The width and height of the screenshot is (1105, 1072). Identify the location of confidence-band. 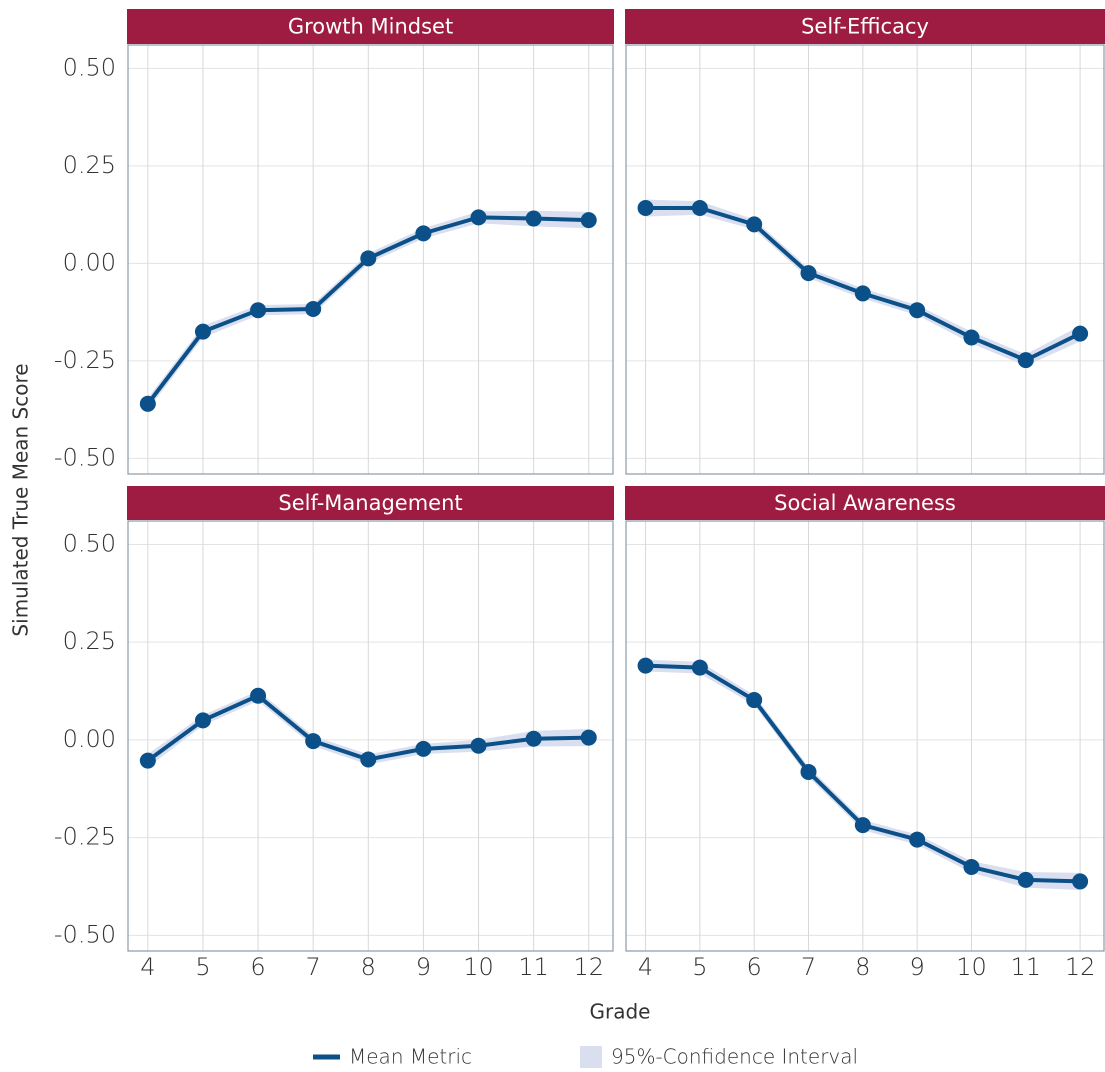
(863, 282).